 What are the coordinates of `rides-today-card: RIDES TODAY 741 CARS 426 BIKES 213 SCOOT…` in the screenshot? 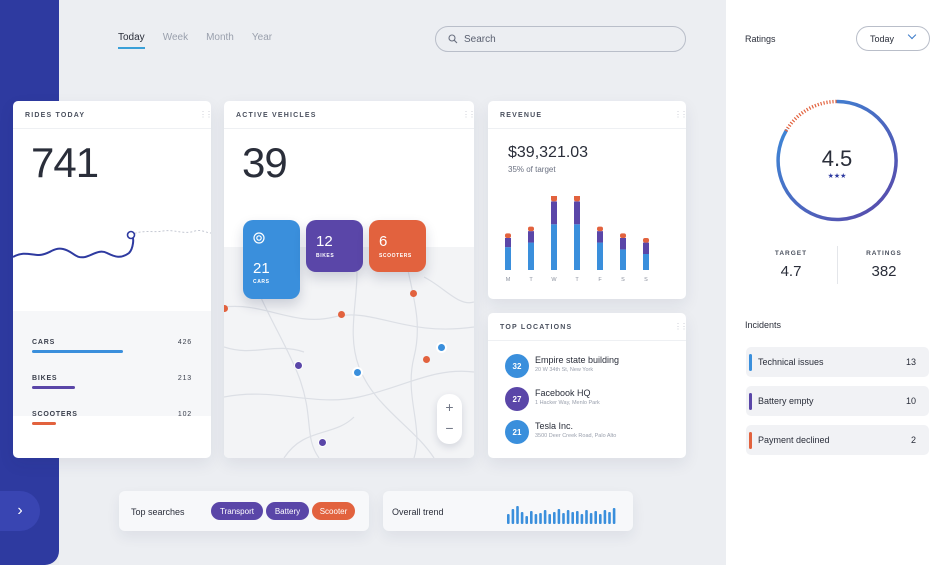 It's located at (112, 279).